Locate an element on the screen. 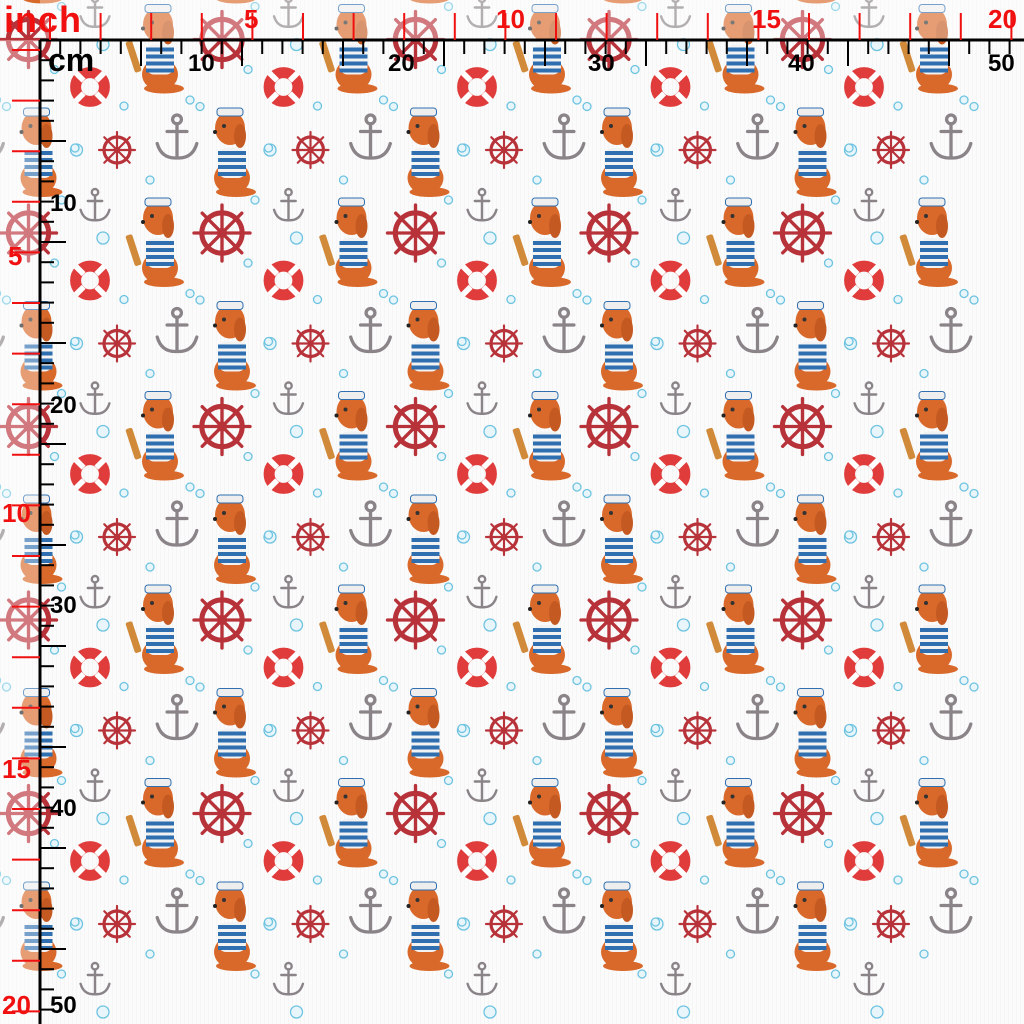 This screenshot has height=1024, width=1024. left-cm-label: 20 is located at coordinates (63, 405).